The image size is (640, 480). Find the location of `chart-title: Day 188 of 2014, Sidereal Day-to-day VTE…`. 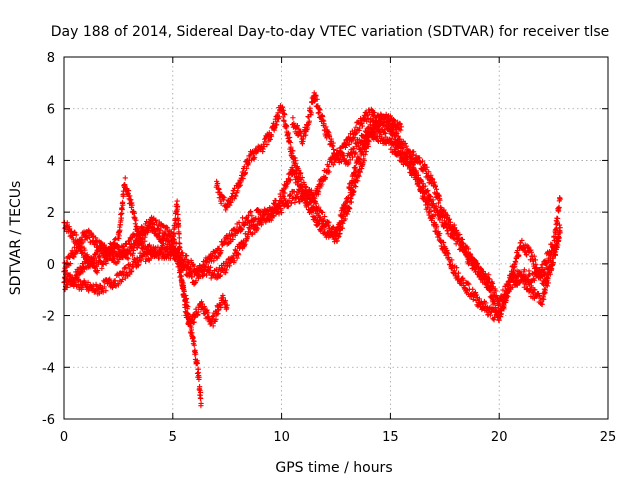

chart-title: Day 188 of 2014, Sidereal Day-to-day VTE… is located at coordinates (330, 32).